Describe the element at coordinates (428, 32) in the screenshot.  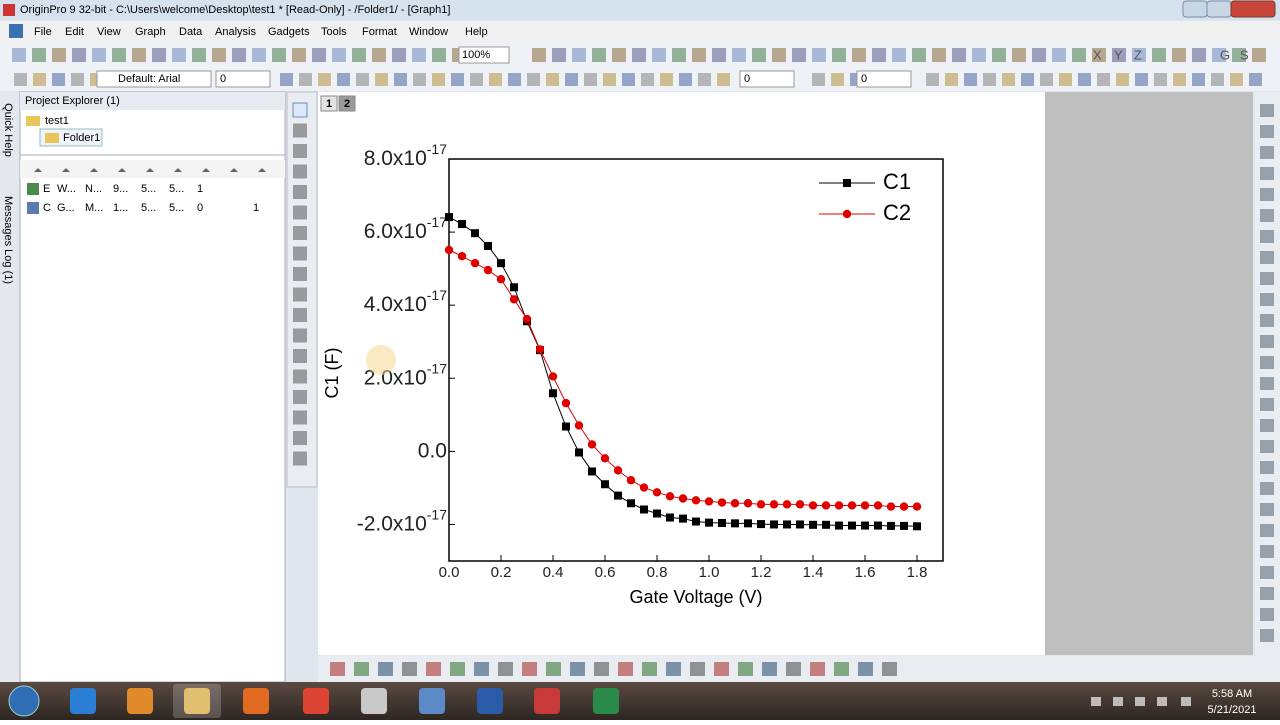
I see `menu-item: Window` at that location.